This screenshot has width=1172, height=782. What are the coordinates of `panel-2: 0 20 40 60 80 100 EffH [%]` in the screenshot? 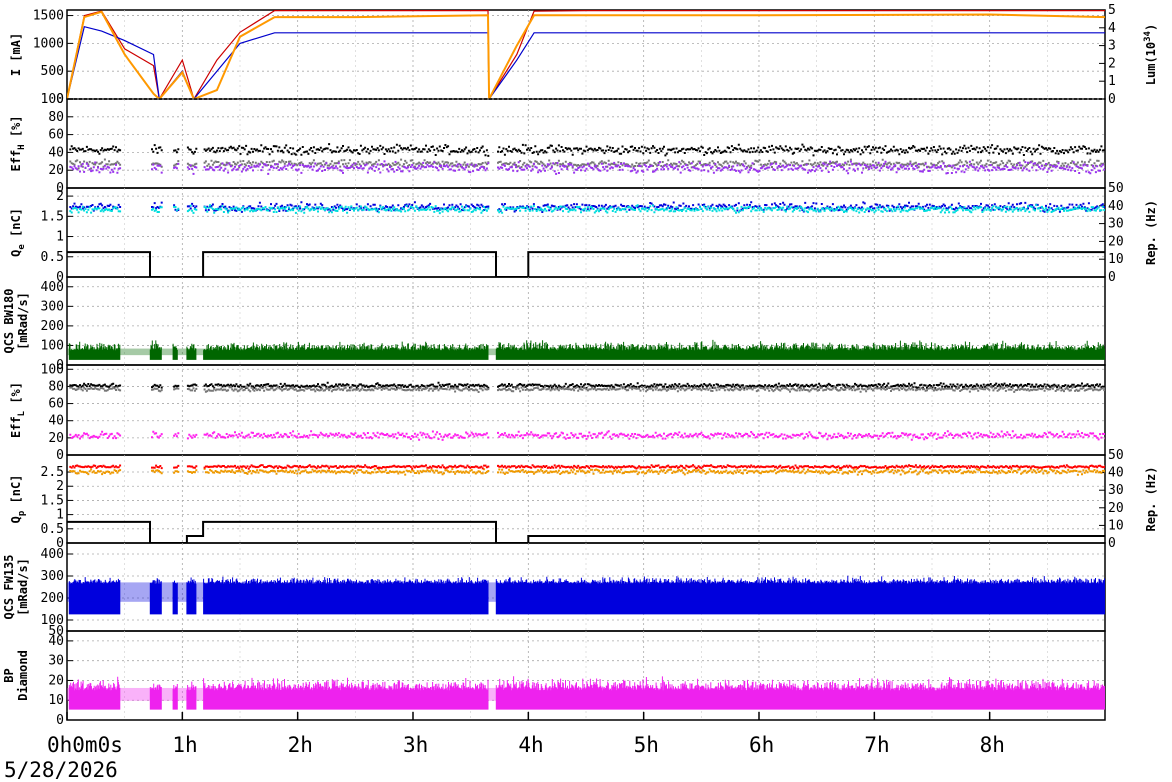 It's located at (557, 144).